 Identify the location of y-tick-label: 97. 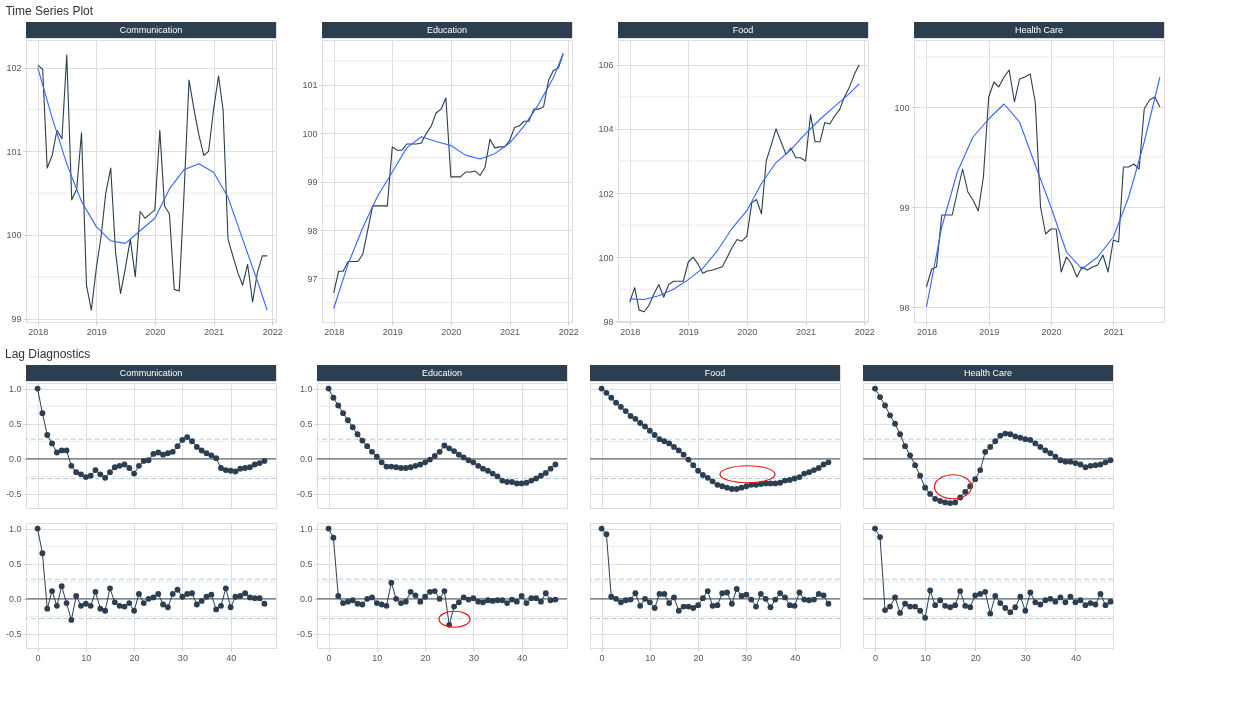
(312, 278).